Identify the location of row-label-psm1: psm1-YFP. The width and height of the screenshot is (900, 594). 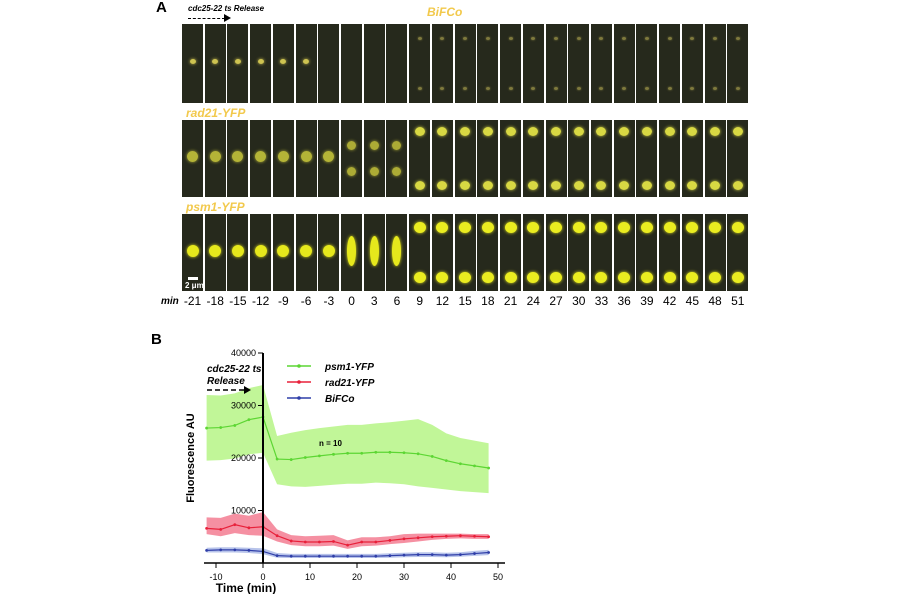
(215, 207).